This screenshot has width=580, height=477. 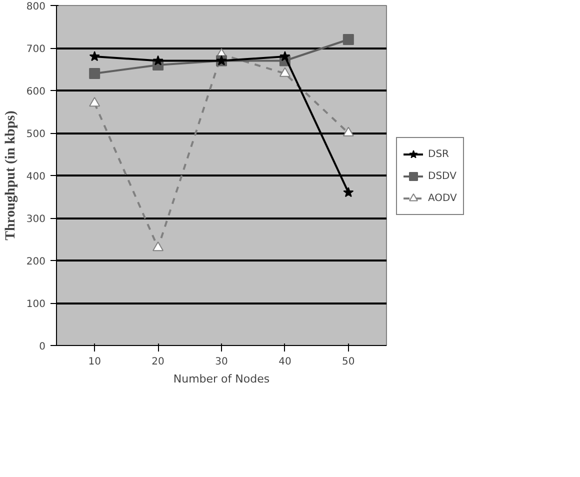 I want to click on y-tick-label: 0, so click(x=42, y=347).